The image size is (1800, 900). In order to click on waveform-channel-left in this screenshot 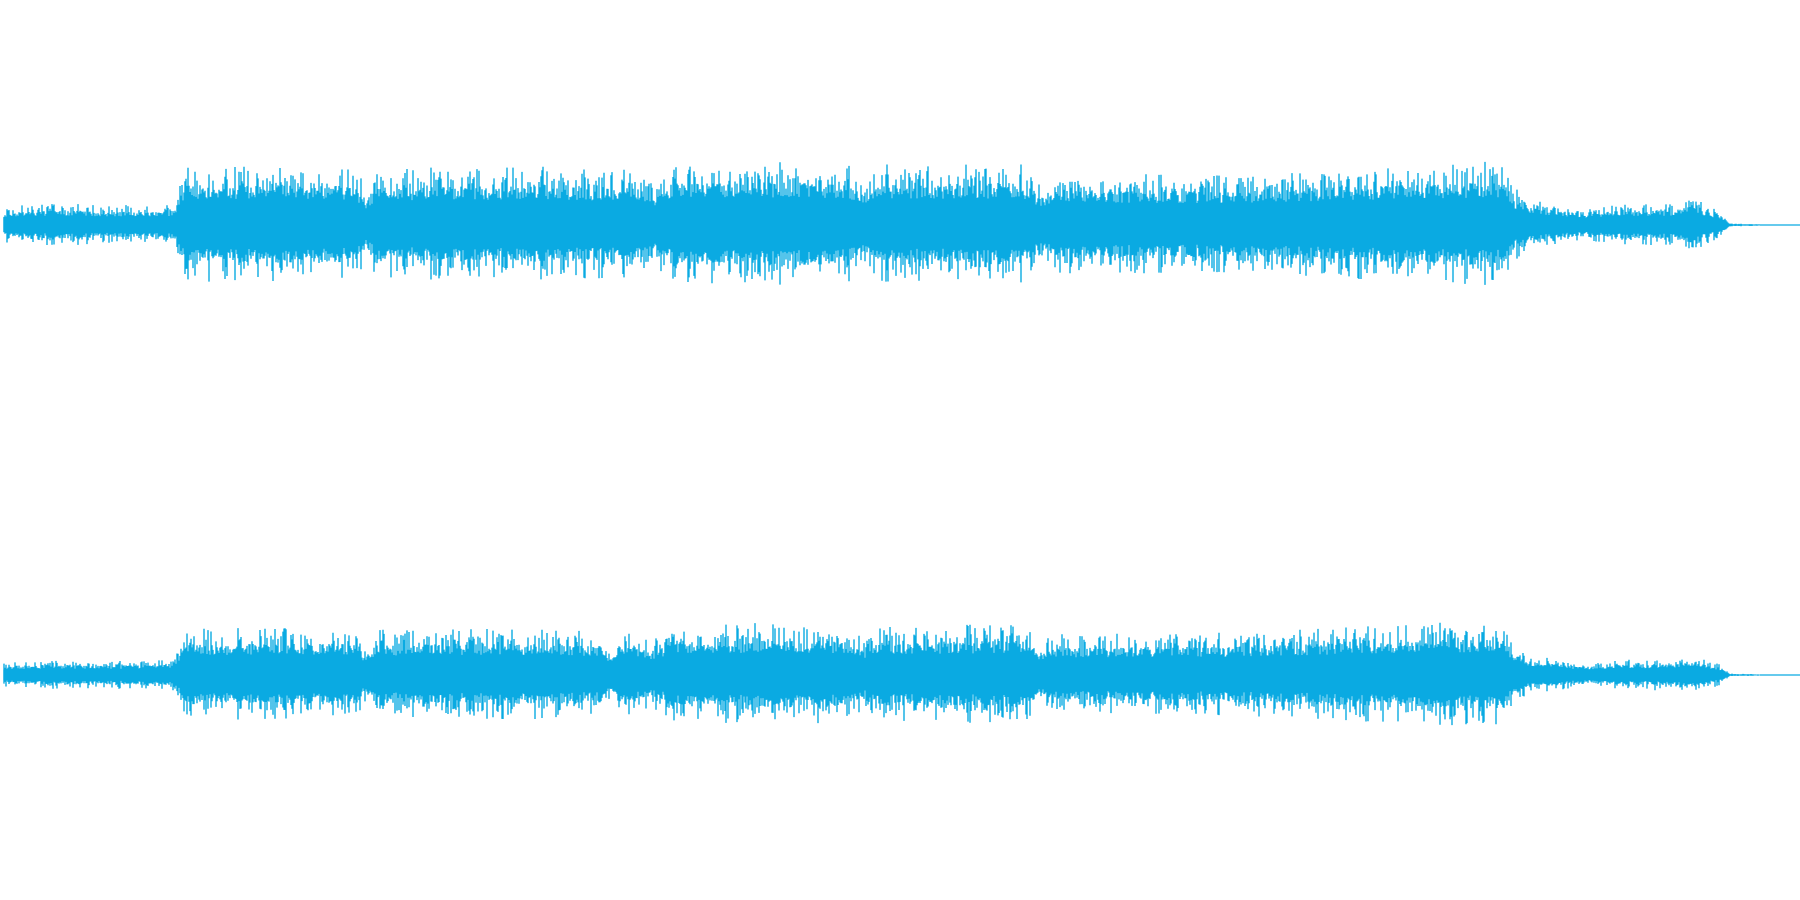, I will do `click(901, 223)`.